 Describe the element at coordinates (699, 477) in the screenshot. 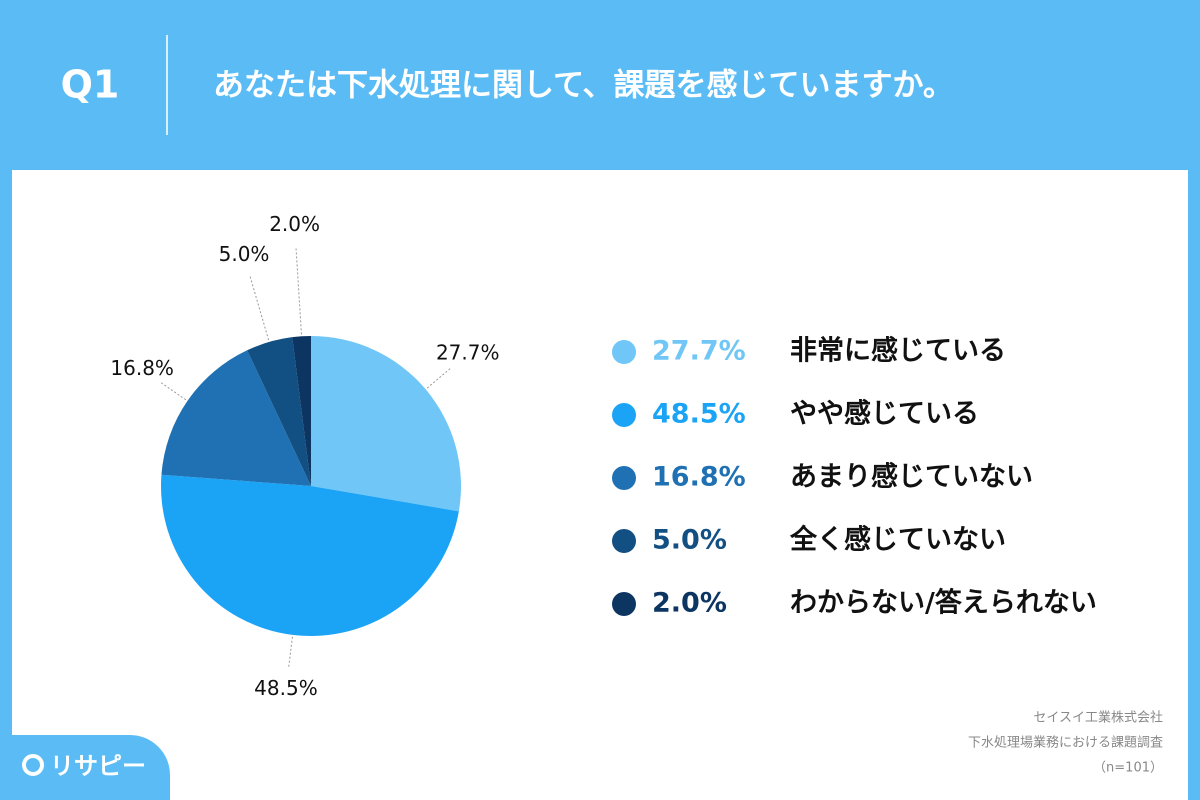

I see `legend-value: 16.8%` at that location.